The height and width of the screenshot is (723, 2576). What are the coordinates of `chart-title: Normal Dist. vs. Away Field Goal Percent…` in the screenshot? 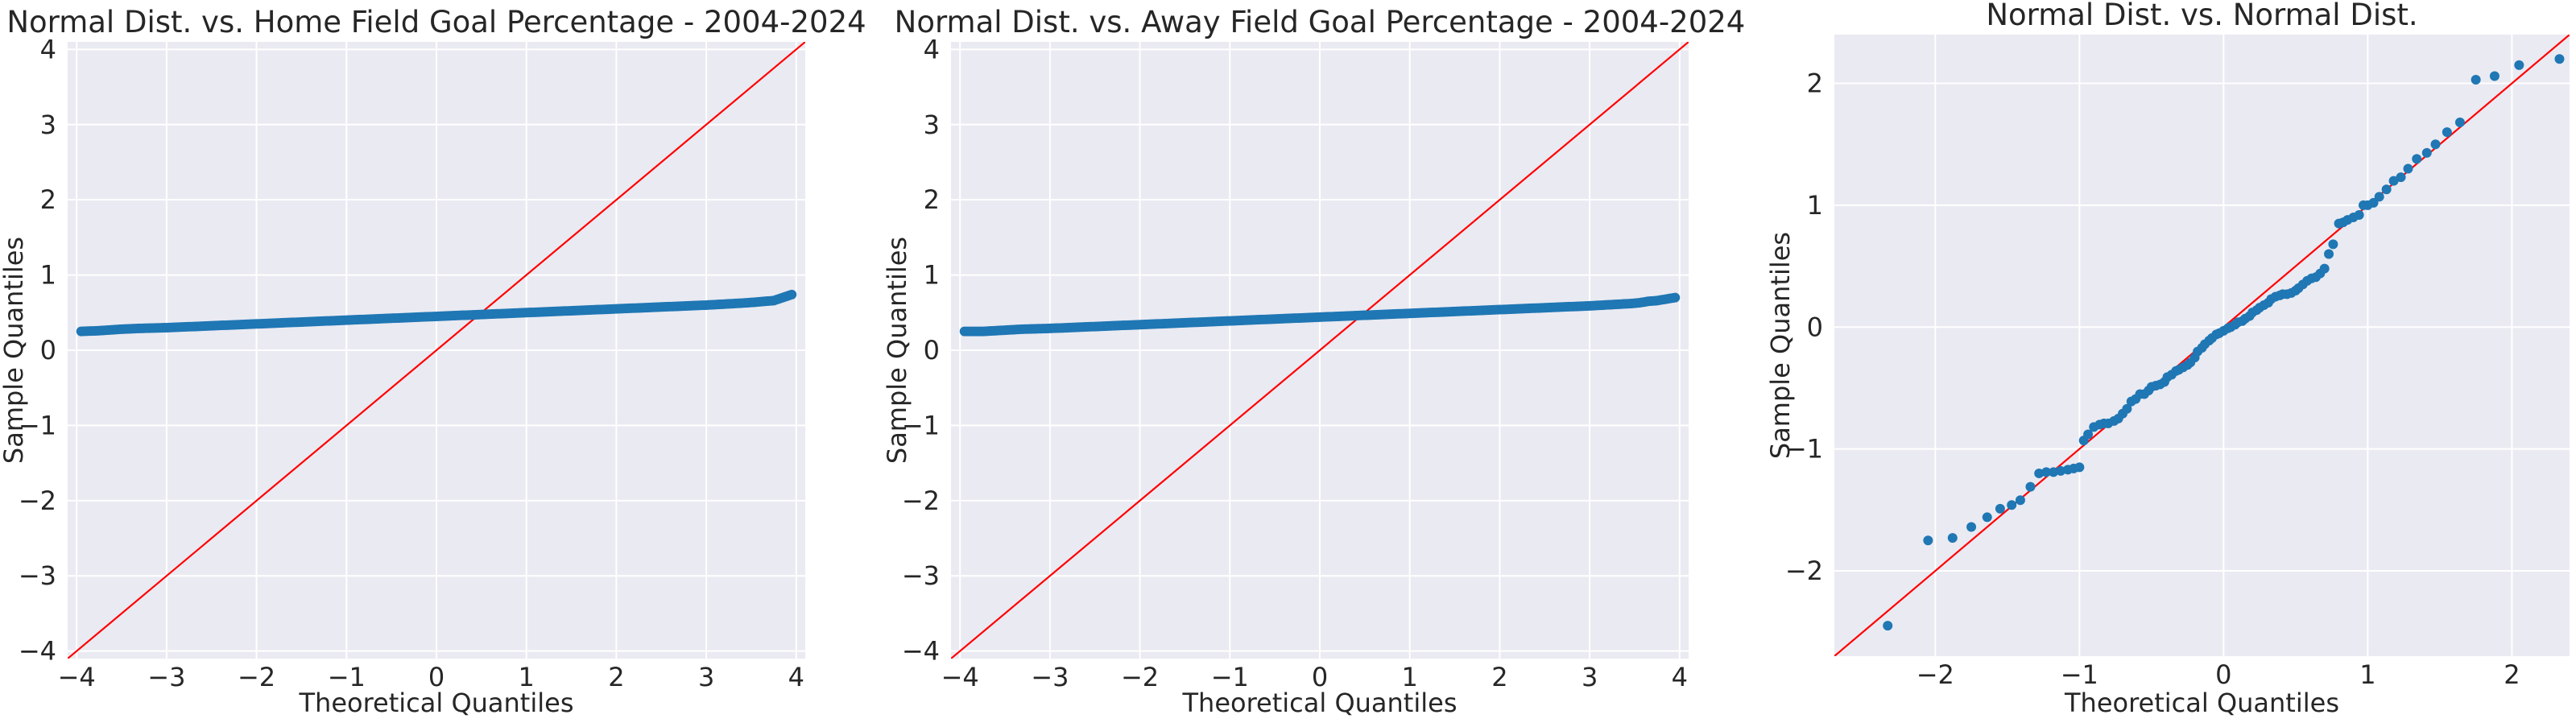 It's located at (1320, 22).